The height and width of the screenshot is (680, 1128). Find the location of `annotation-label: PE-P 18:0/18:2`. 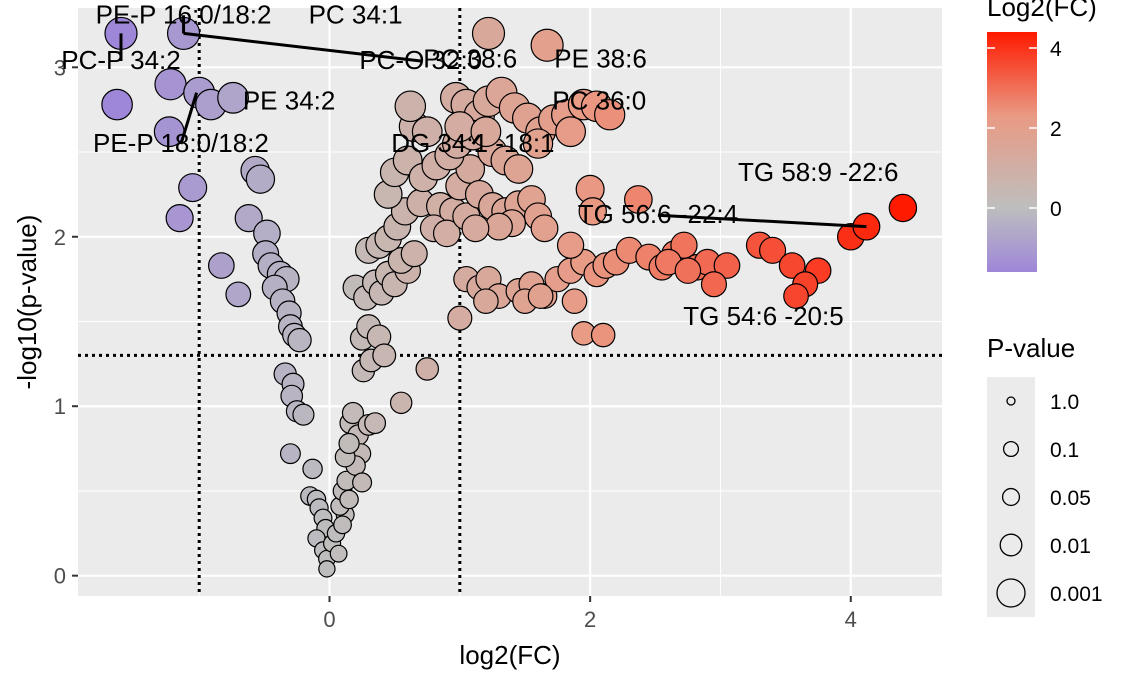

annotation-label: PE-P 18:0/18:2 is located at coordinates (181, 143).